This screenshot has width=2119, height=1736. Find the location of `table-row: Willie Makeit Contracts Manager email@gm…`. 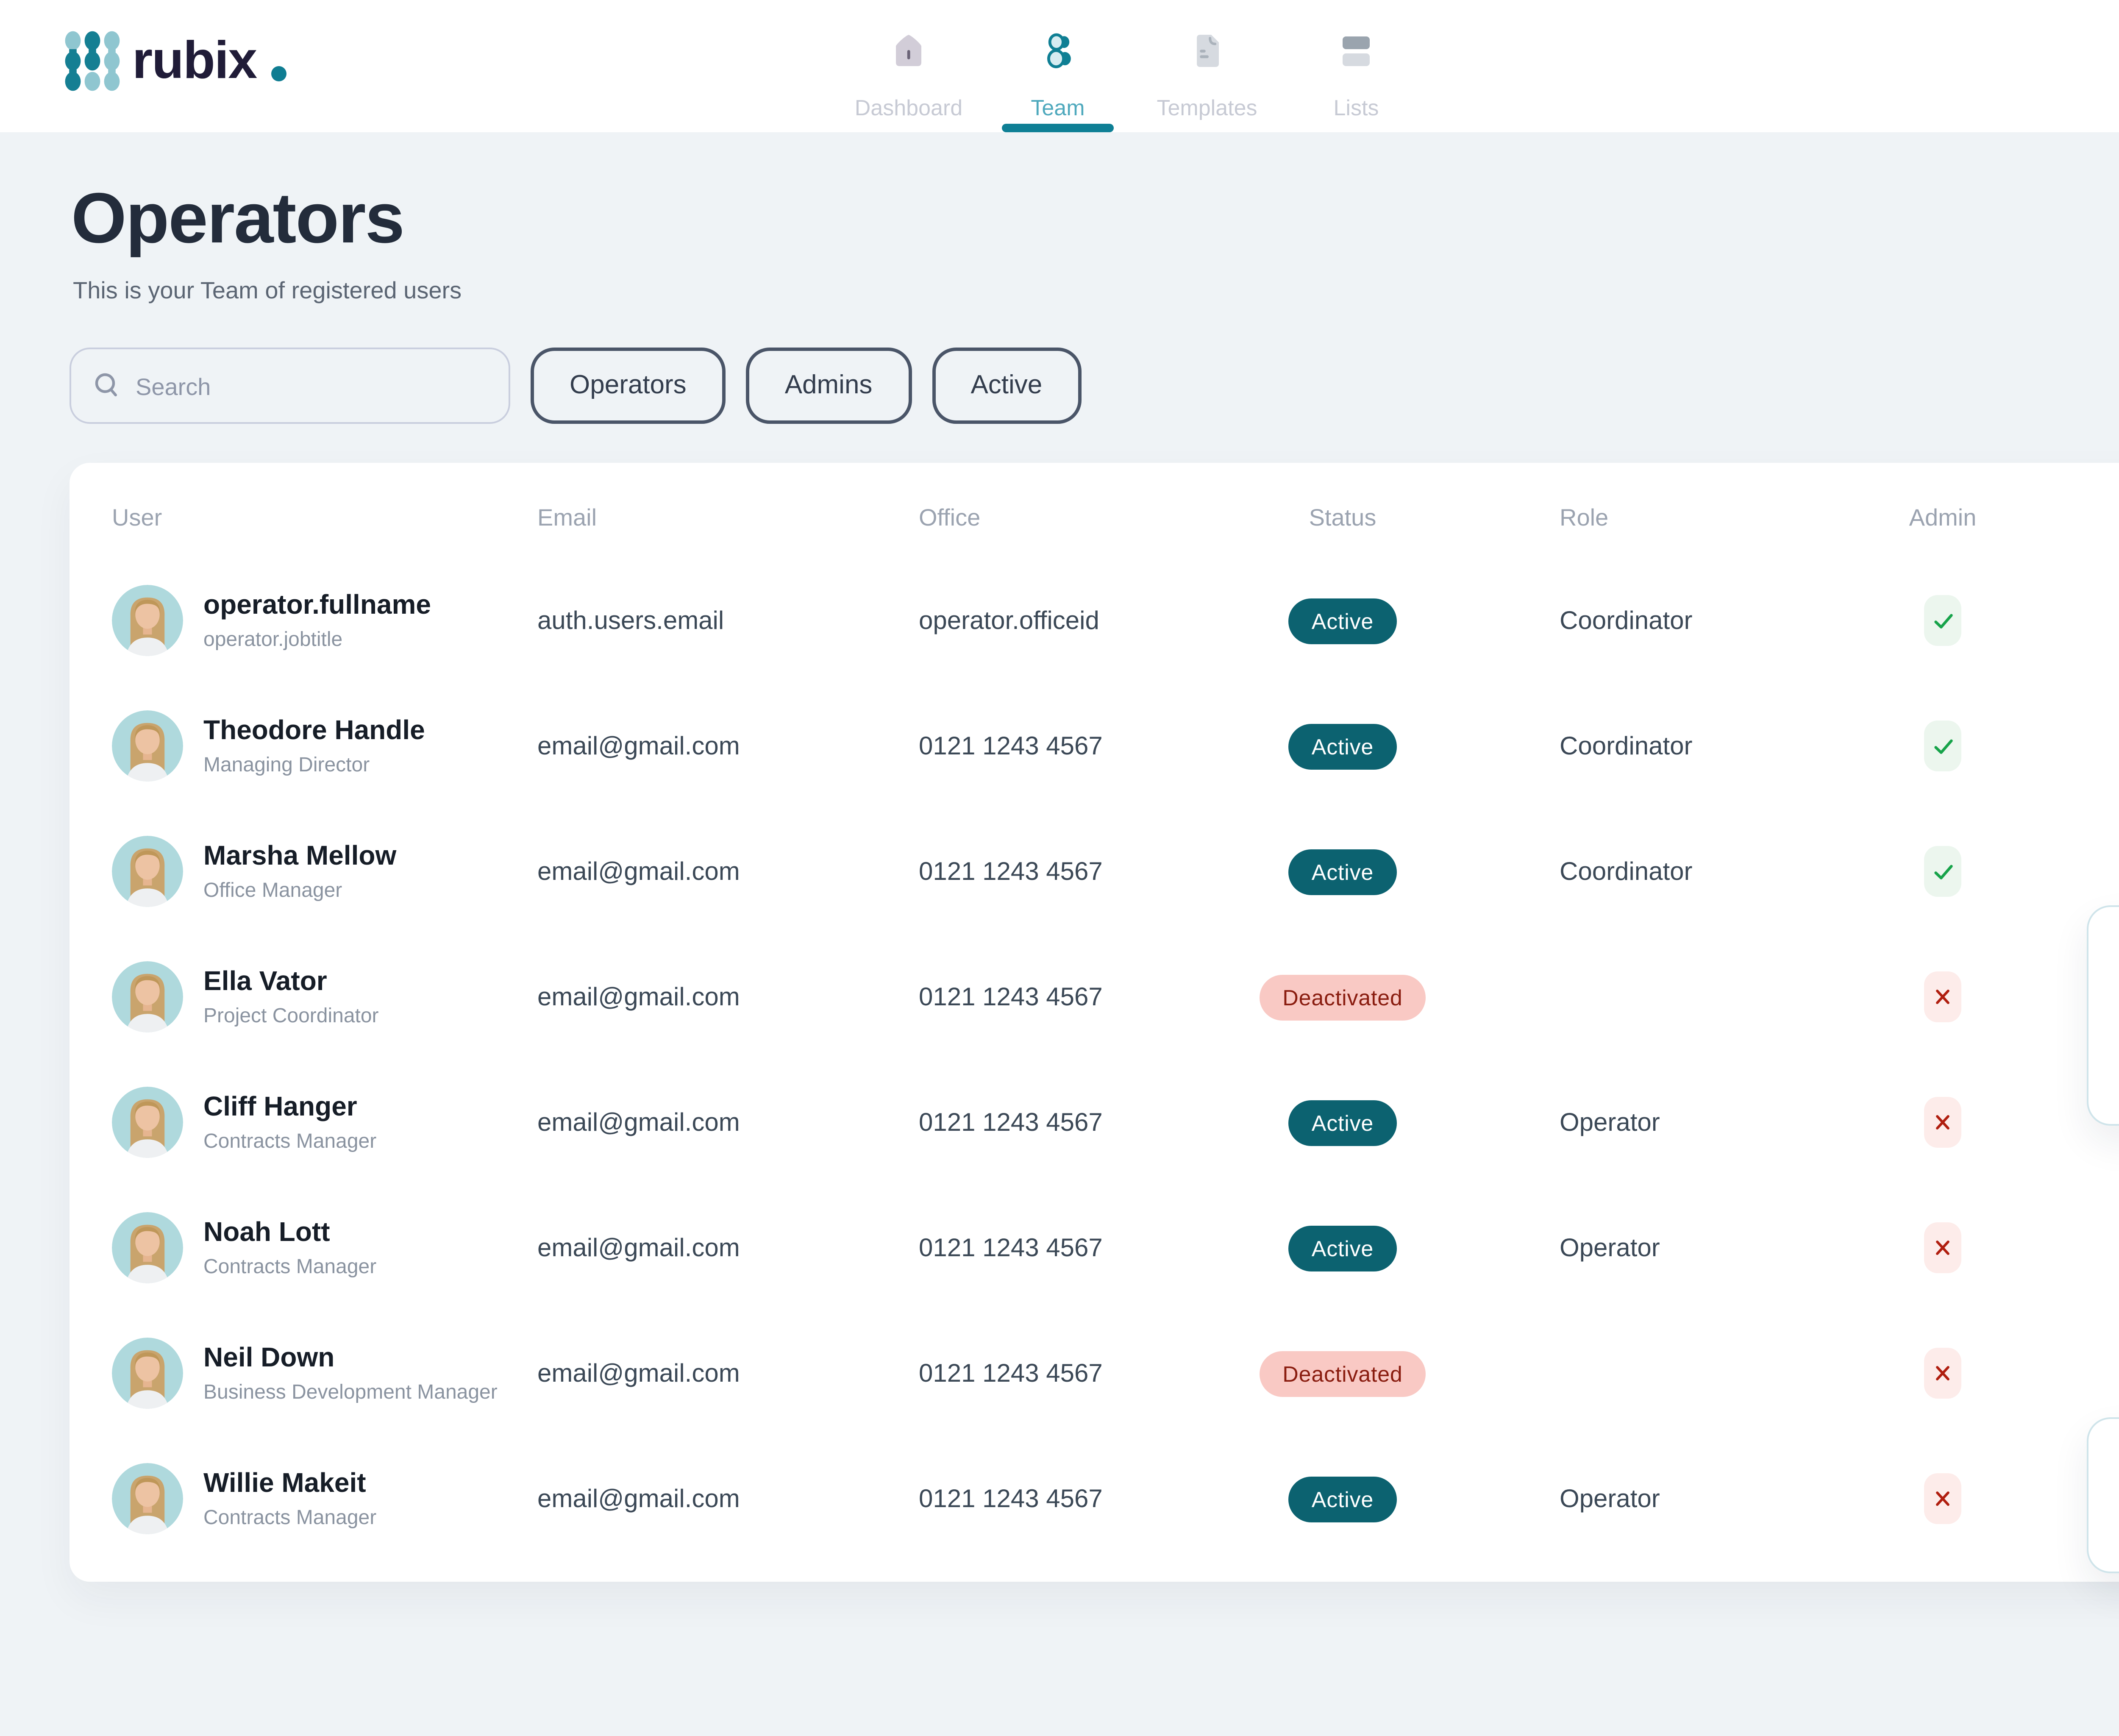

table-row: Willie Makeit Contracts Manager email@gm… is located at coordinates (1116, 1498).